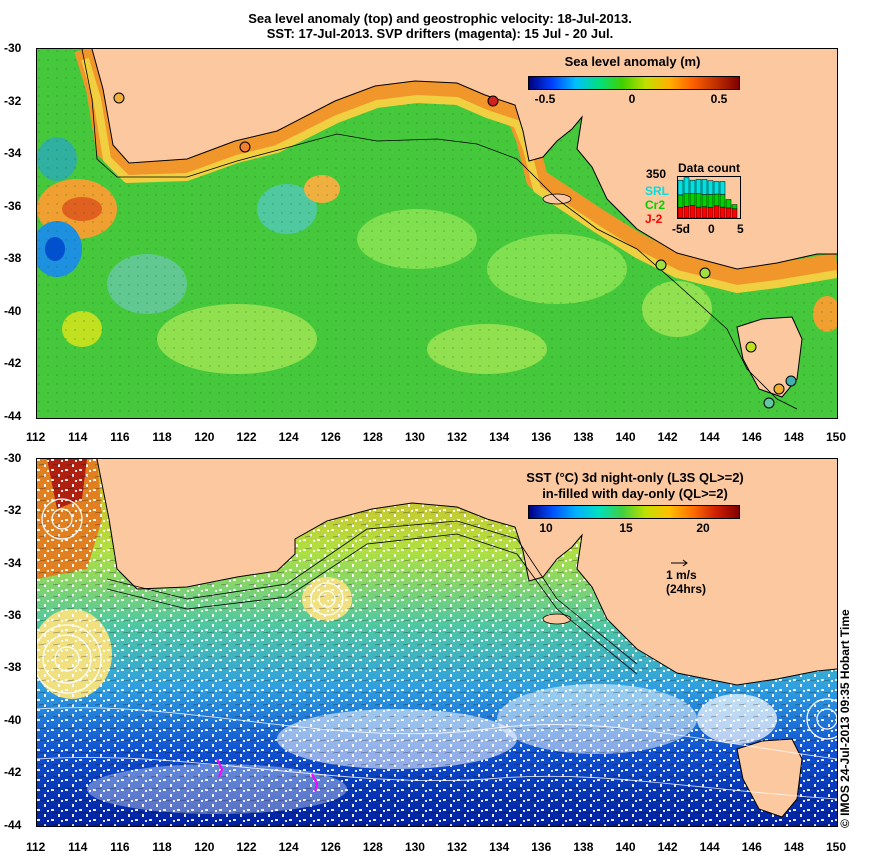 The height and width of the screenshot is (860, 880). Describe the element at coordinates (372, 597) in the screenshot. I see `current-streamlines` at that location.